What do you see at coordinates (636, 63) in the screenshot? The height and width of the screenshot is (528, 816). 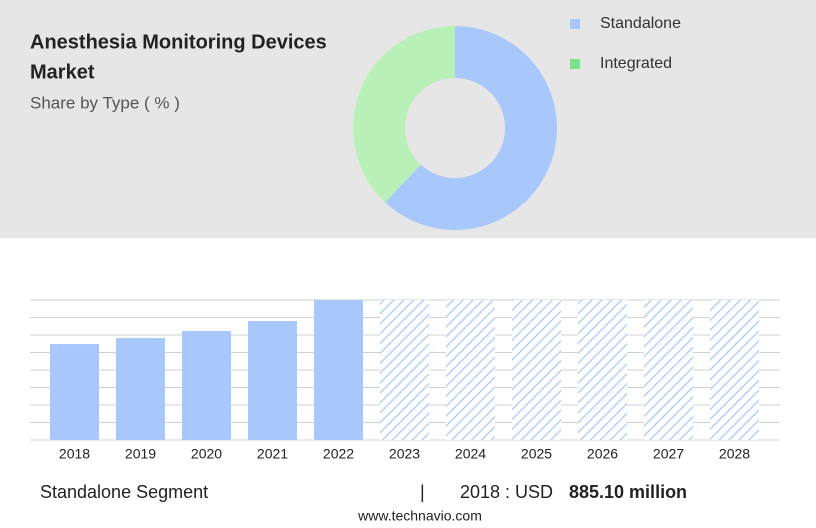 I see `legend-label: Integrated` at bounding box center [636, 63].